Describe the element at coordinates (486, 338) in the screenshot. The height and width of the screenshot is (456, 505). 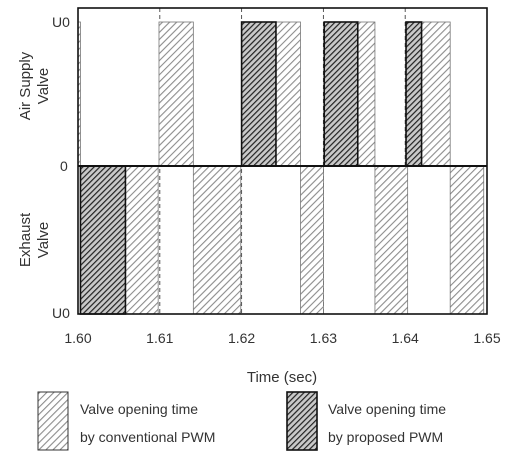
I see `x-tick-1.65: 1.65` at that location.